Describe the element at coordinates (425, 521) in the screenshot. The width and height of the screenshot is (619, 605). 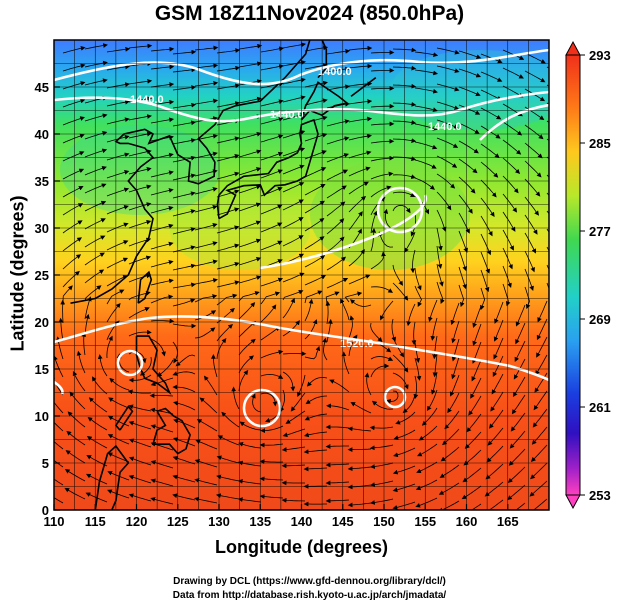
I see `x-tick-label: 155` at that location.